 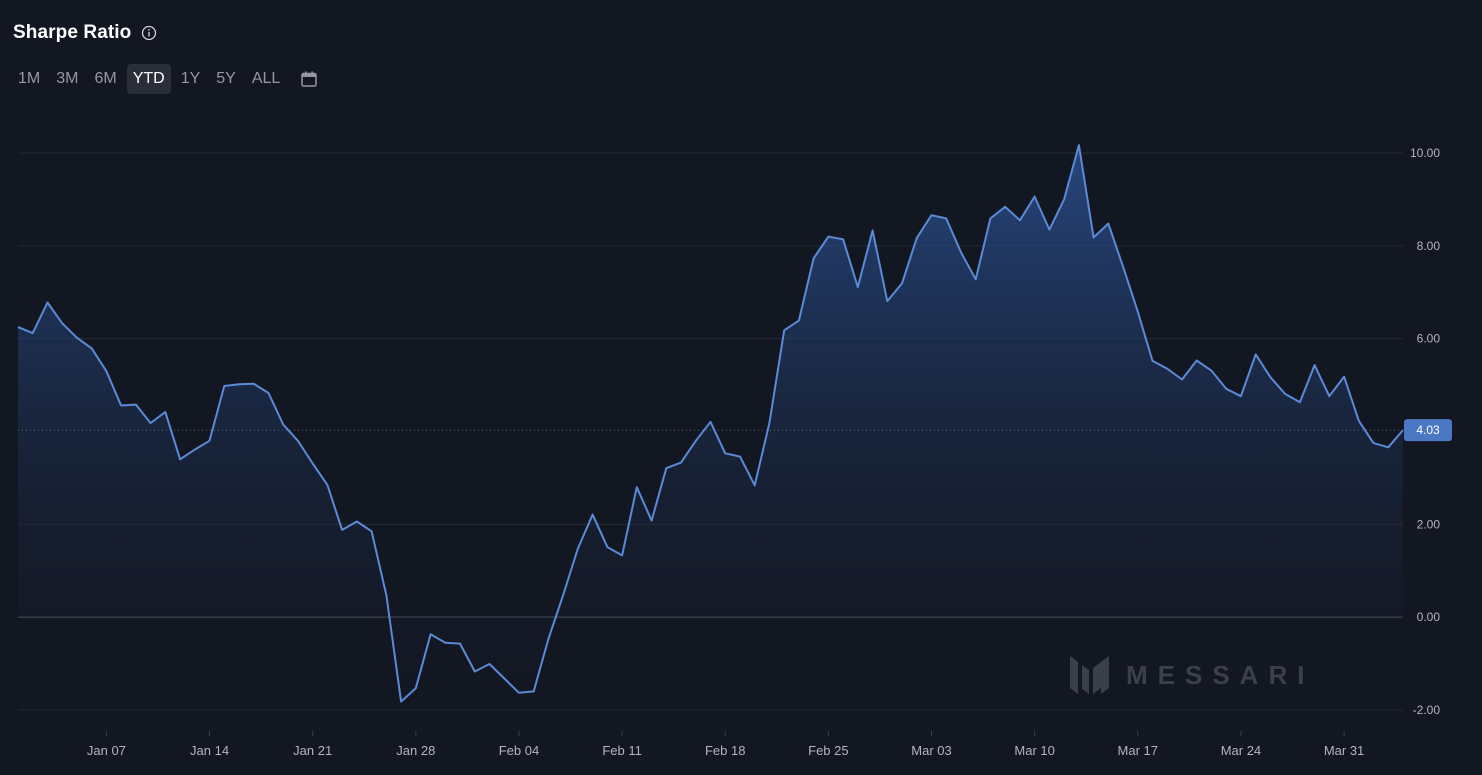 What do you see at coordinates (190, 78) in the screenshot?
I see `range-1y-button: 1Y` at bounding box center [190, 78].